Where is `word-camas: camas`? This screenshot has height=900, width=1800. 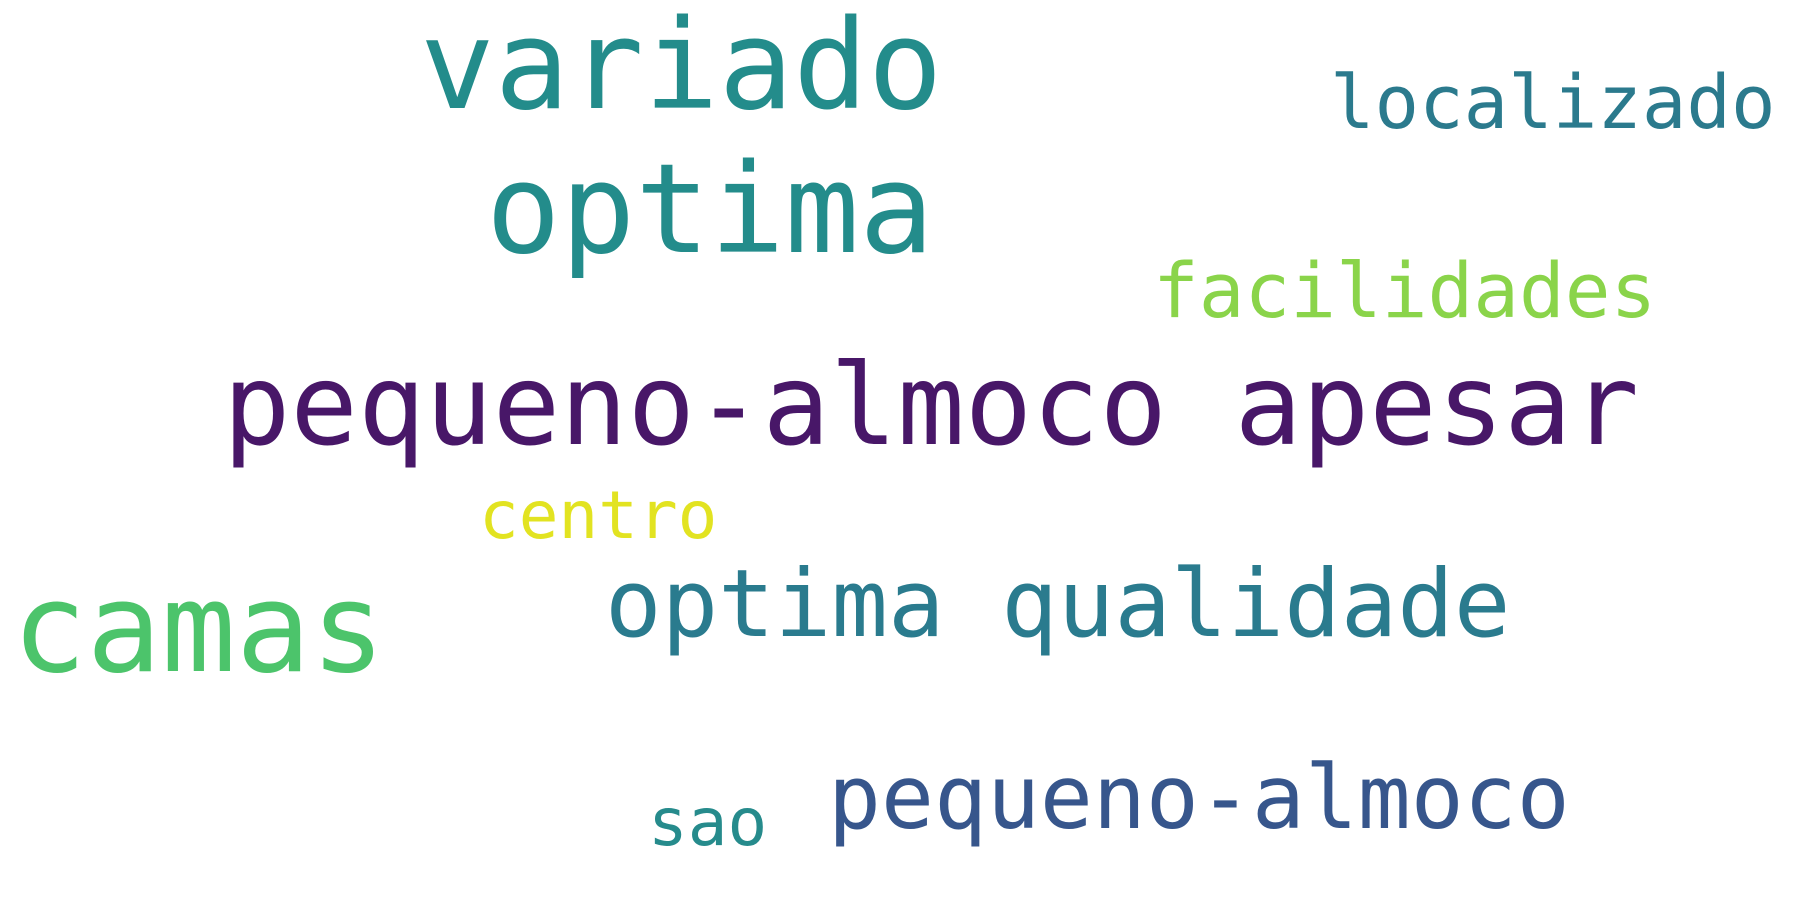
word-camas: camas is located at coordinates (199, 629).